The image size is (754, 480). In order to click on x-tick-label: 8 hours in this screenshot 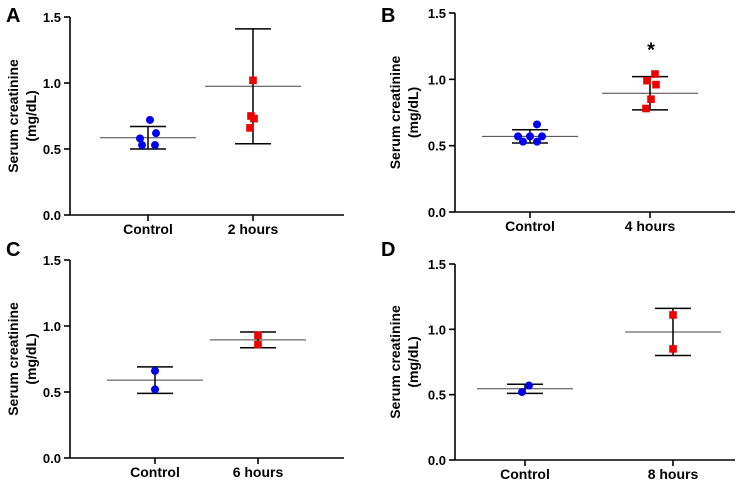, I will do `click(673, 473)`.